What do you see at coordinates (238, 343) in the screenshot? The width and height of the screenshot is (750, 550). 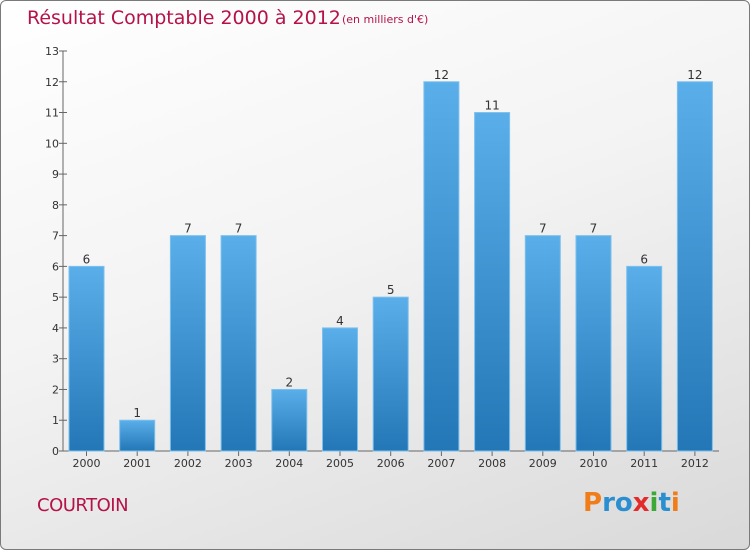 I see `bar-2003` at bounding box center [238, 343].